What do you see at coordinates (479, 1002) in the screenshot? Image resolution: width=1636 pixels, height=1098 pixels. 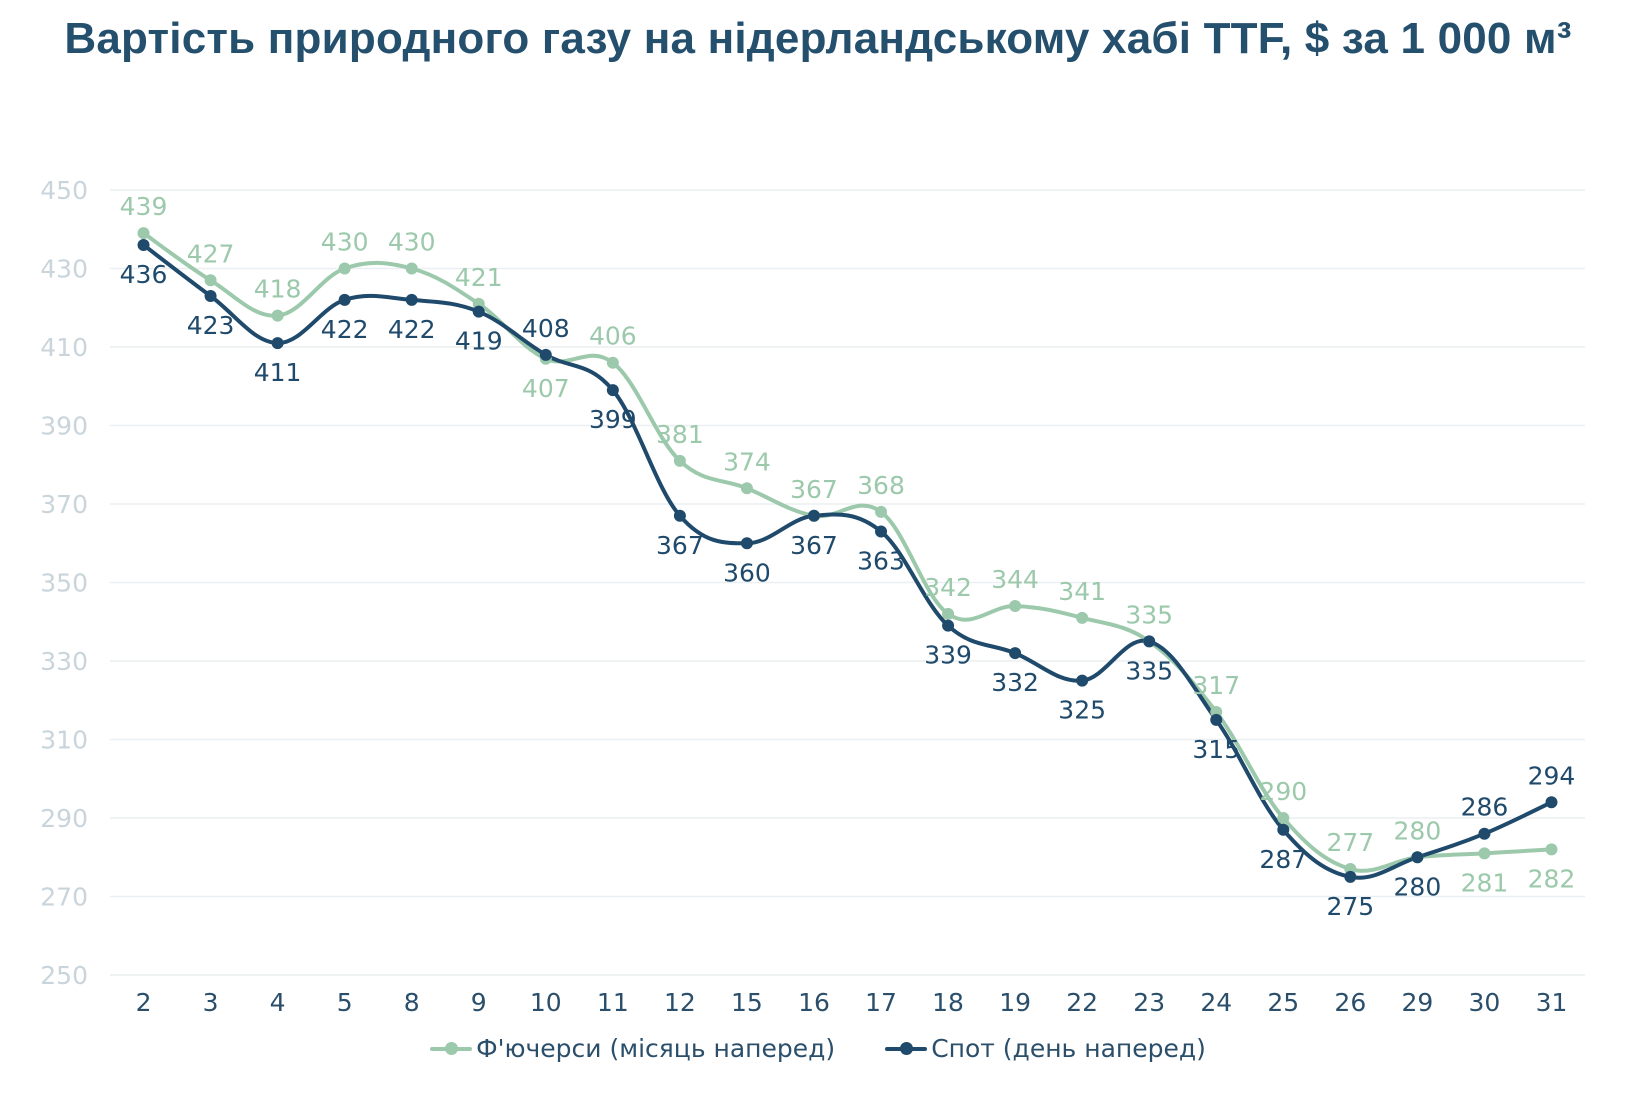 I see `x-tick-label: 9` at bounding box center [479, 1002].